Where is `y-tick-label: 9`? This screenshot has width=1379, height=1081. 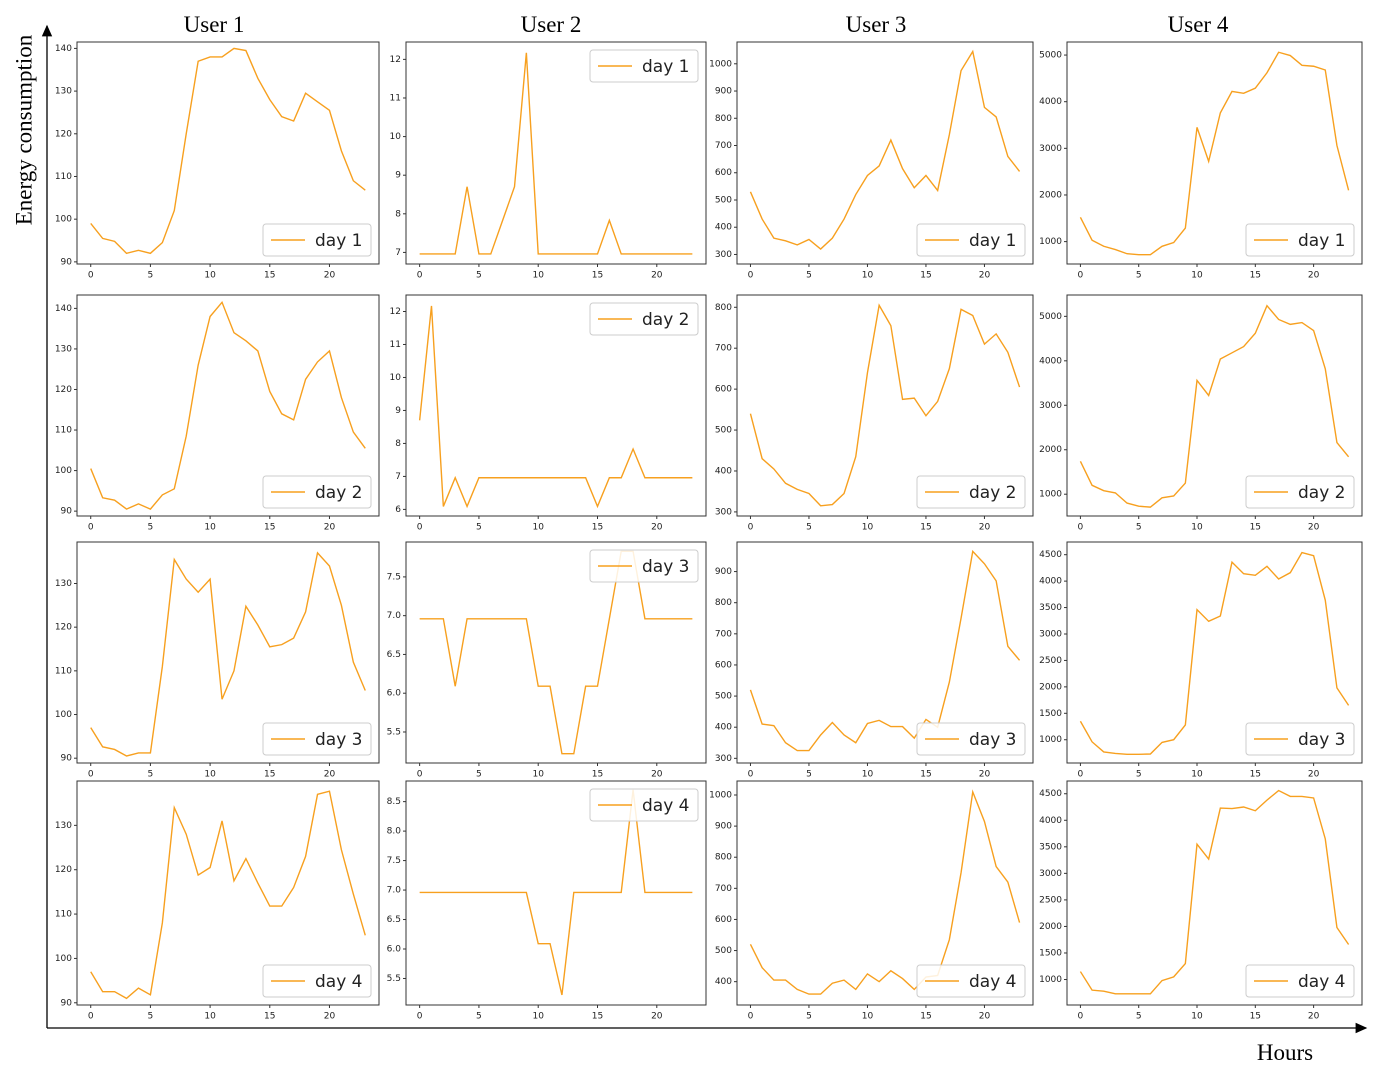 y-tick-label: 9 is located at coordinates (398, 411).